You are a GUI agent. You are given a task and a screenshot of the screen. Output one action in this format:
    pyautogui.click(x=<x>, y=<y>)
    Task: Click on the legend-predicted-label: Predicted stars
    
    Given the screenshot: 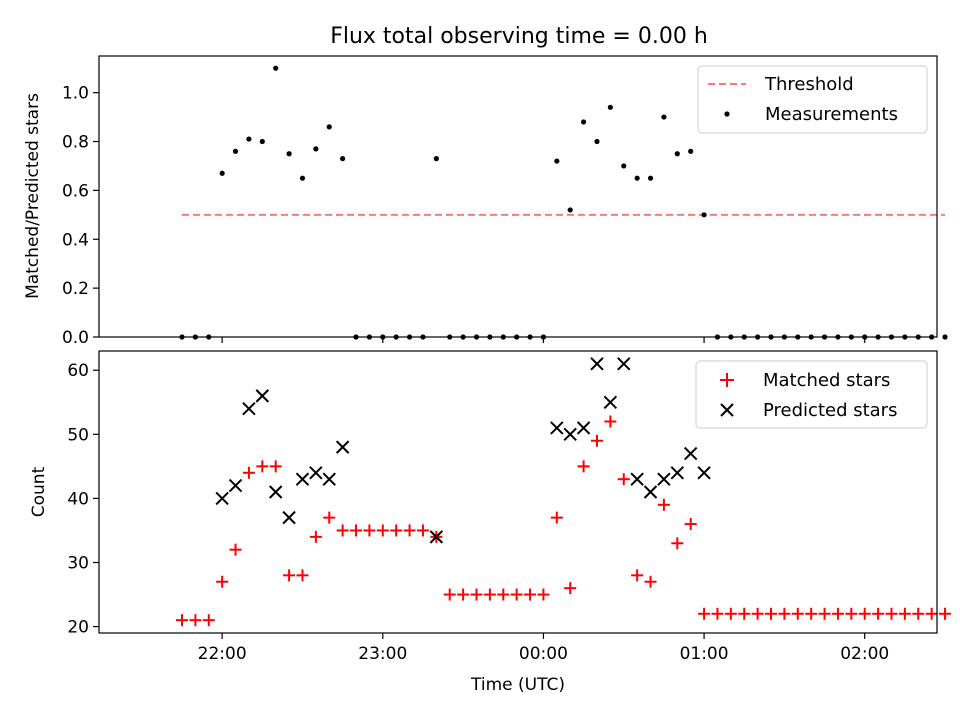 What is the action you would take?
    pyautogui.click(x=830, y=410)
    